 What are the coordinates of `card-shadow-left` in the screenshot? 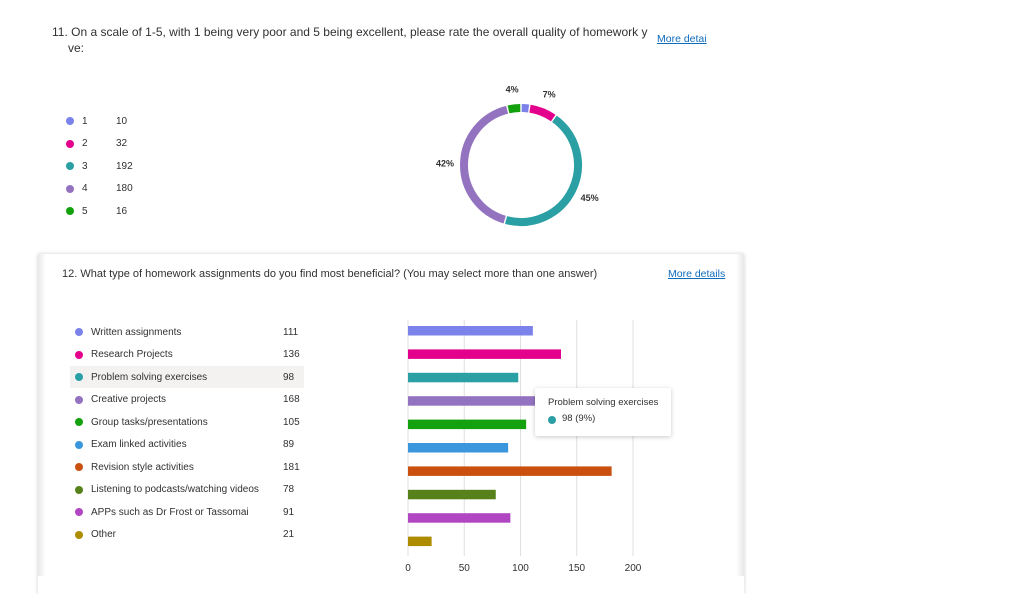 It's located at (42, 415).